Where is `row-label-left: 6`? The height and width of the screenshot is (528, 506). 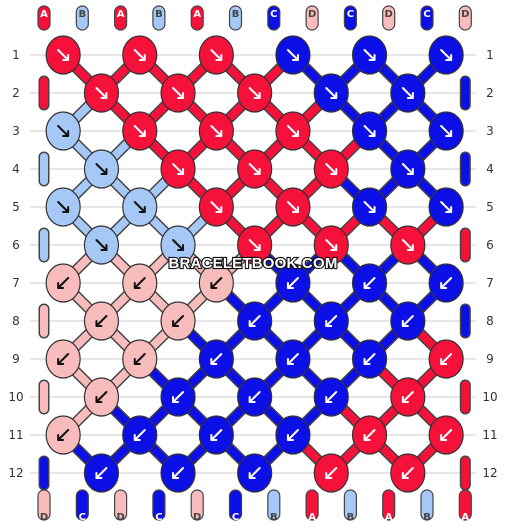 row-label-left: 6 is located at coordinates (16, 245).